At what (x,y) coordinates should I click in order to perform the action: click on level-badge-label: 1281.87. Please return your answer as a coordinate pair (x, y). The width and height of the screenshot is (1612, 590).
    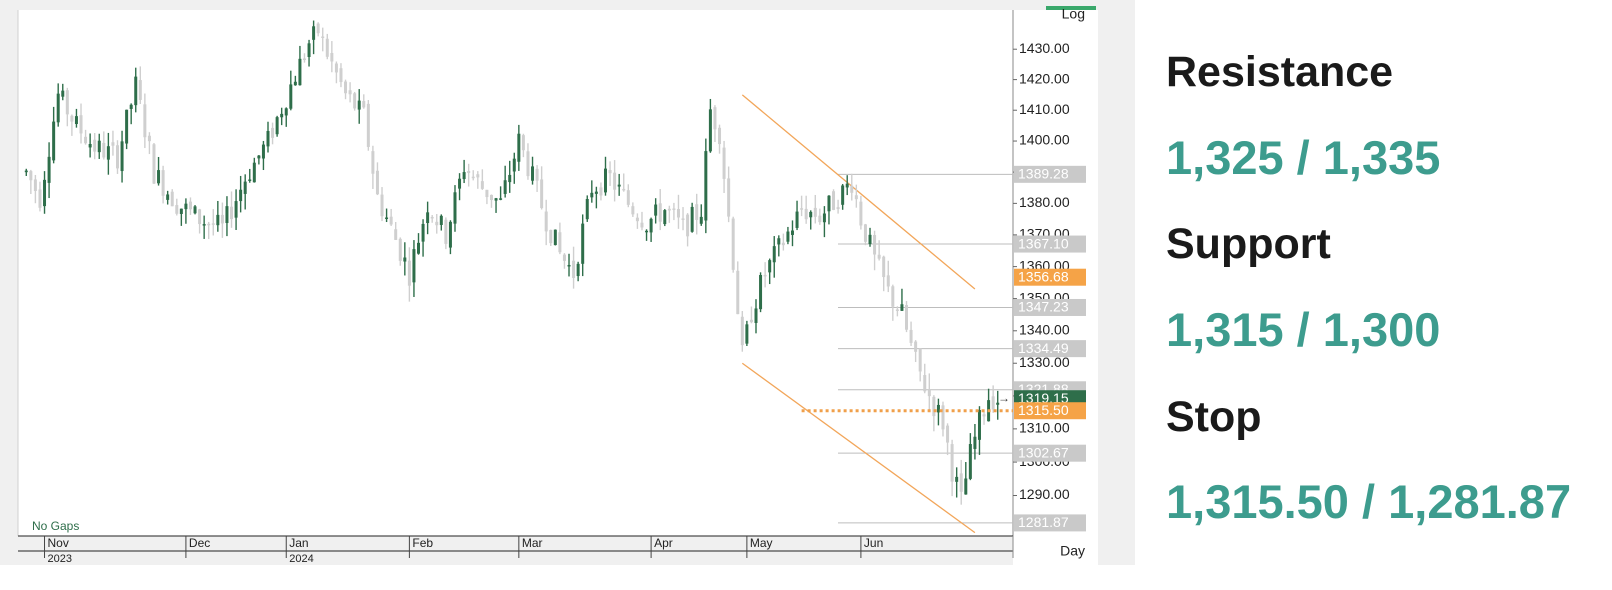
    Looking at the image, I should click on (1043, 522).